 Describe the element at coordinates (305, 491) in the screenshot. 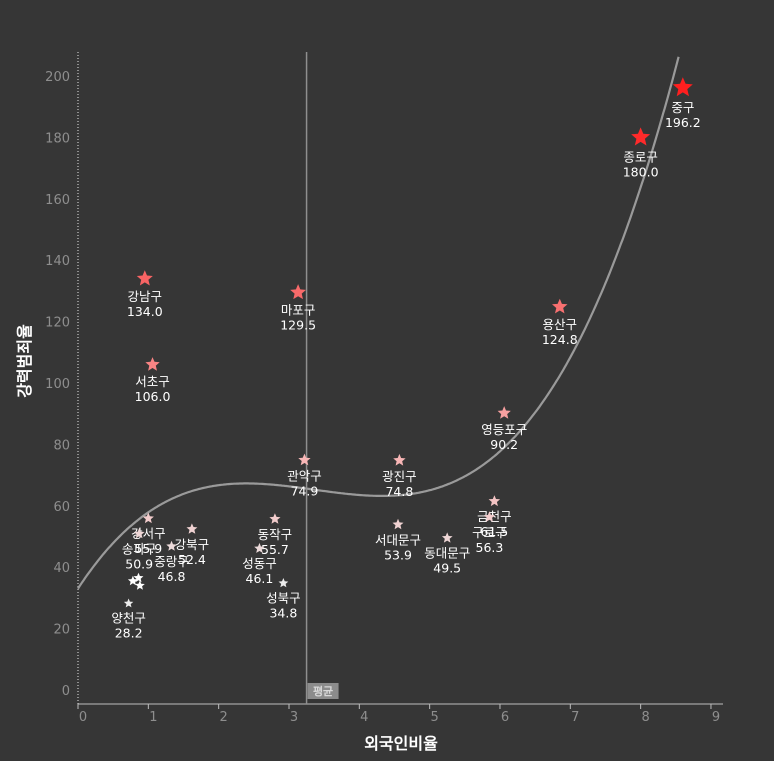

I see `point-value-label: 74.9` at that location.